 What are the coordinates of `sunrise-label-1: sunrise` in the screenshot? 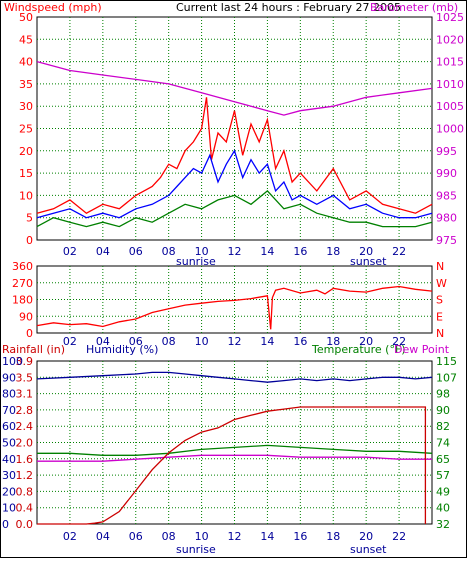 It's located at (196, 261).